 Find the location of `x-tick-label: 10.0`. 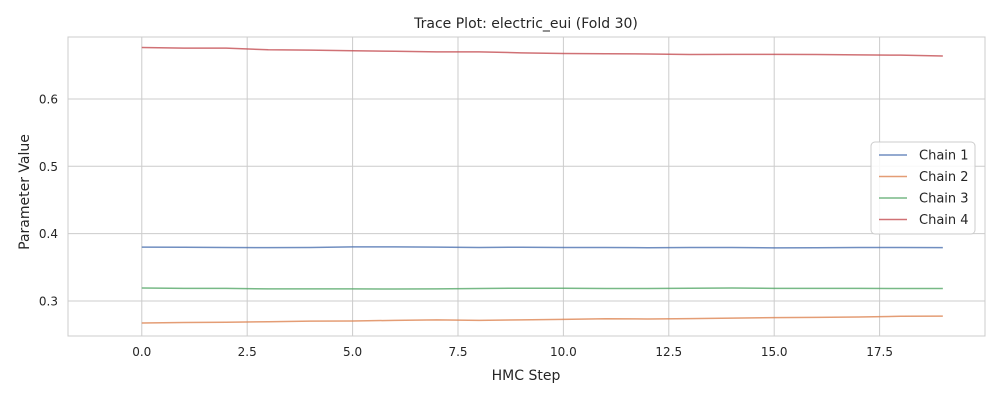

x-tick-label: 10.0 is located at coordinates (563, 352).